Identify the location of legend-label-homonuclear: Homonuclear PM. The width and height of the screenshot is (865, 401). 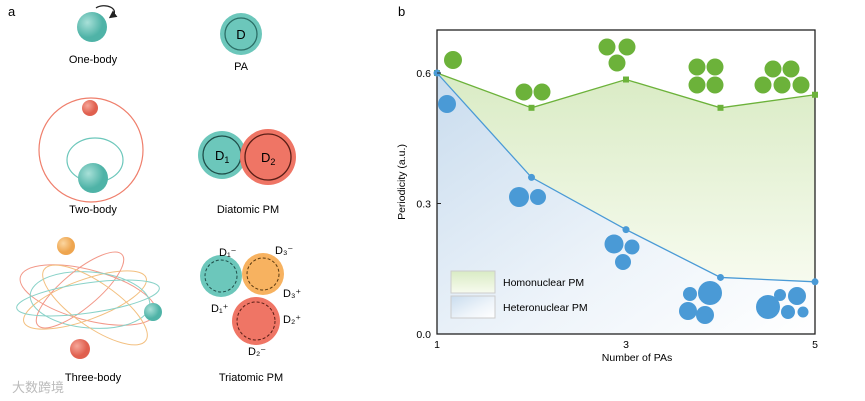
(543, 283).